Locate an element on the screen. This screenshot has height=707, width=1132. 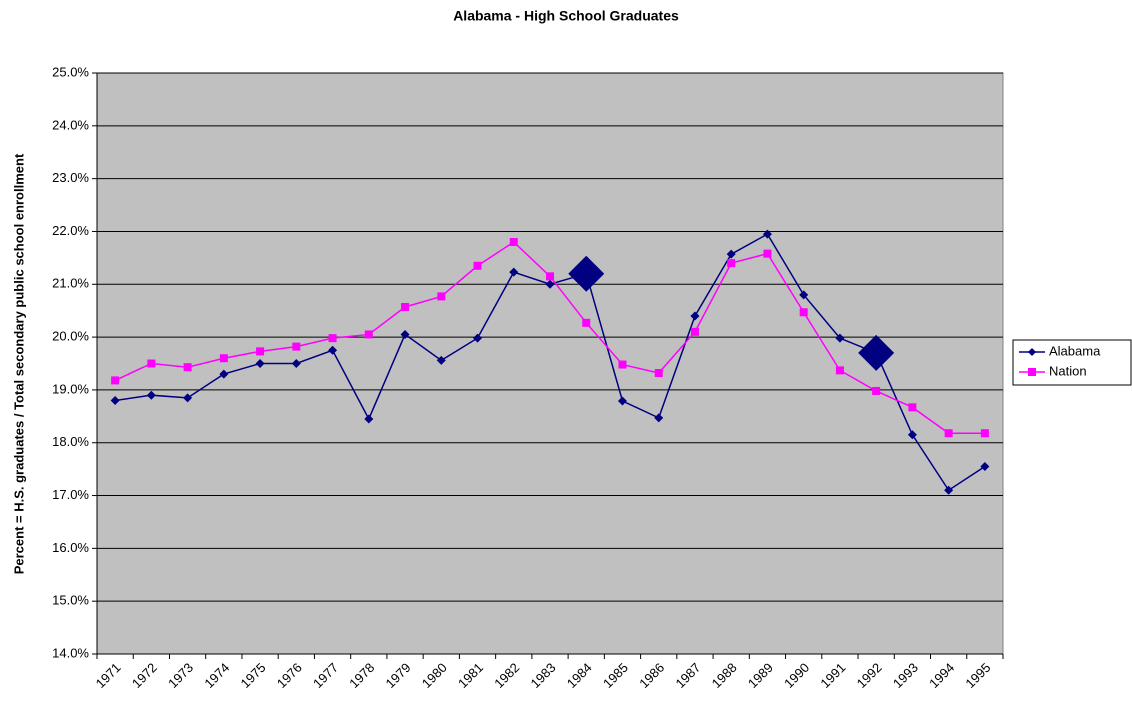
y-tick-label: 22.0% is located at coordinates (70, 230).